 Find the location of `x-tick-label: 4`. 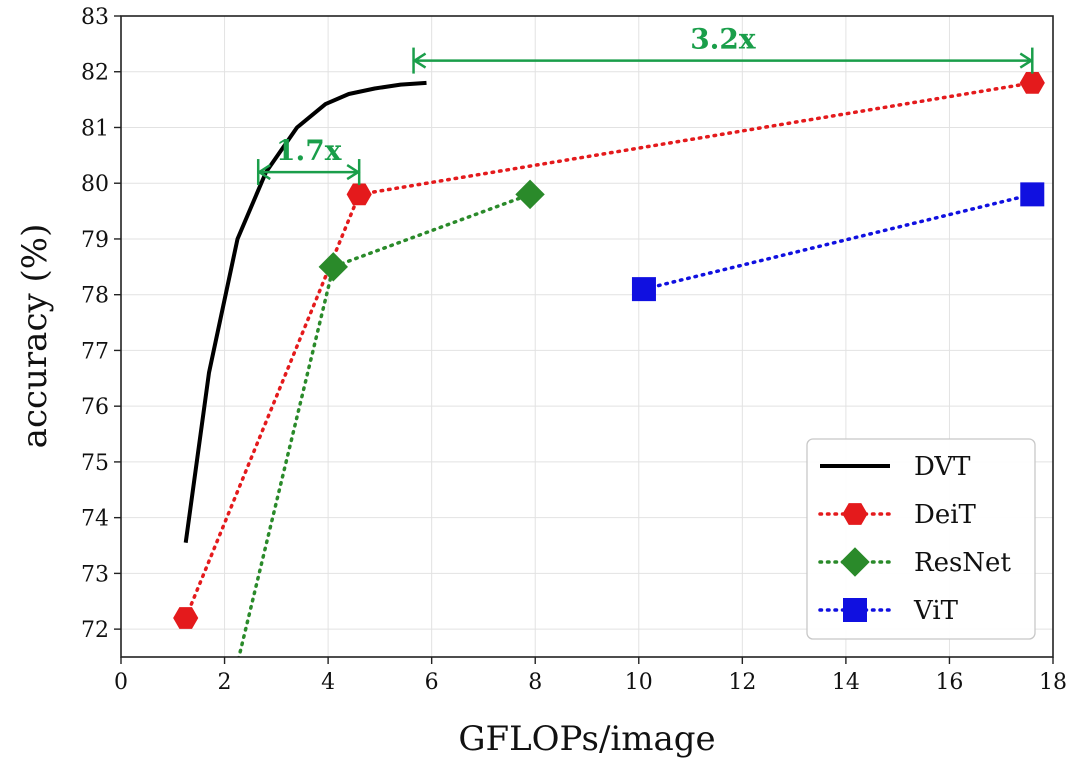

x-tick-label: 4 is located at coordinates (328, 682).